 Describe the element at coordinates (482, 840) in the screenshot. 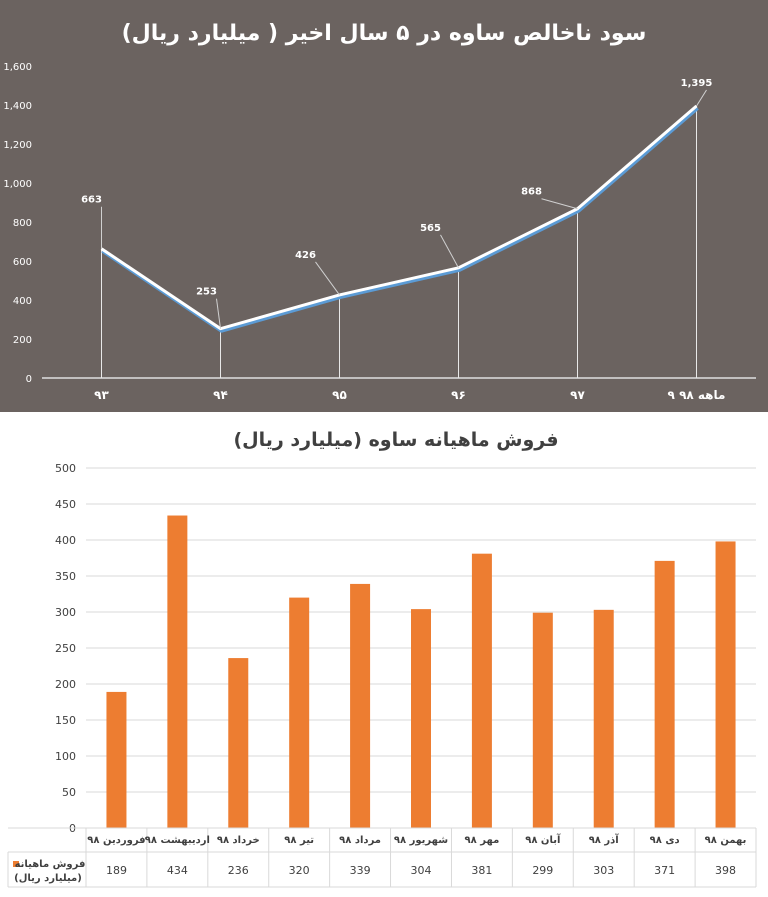

I see `x-tick-label: مهر ۹۸` at that location.